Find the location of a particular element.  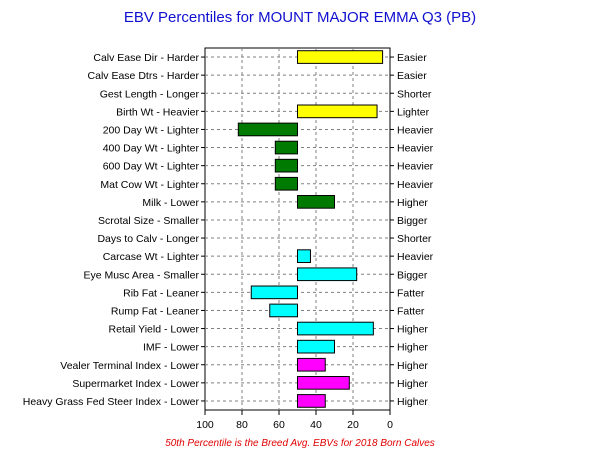

left-category-label: Calv Ease Dir - Harder is located at coordinates (146, 58).